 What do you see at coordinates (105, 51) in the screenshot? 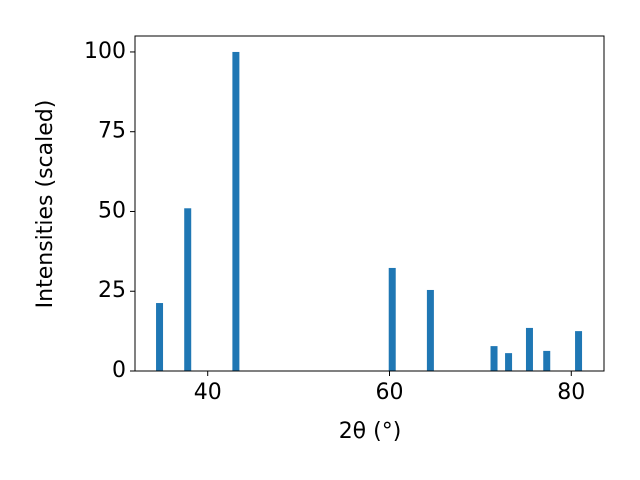
I see `y-tick-label: 100` at bounding box center [105, 51].